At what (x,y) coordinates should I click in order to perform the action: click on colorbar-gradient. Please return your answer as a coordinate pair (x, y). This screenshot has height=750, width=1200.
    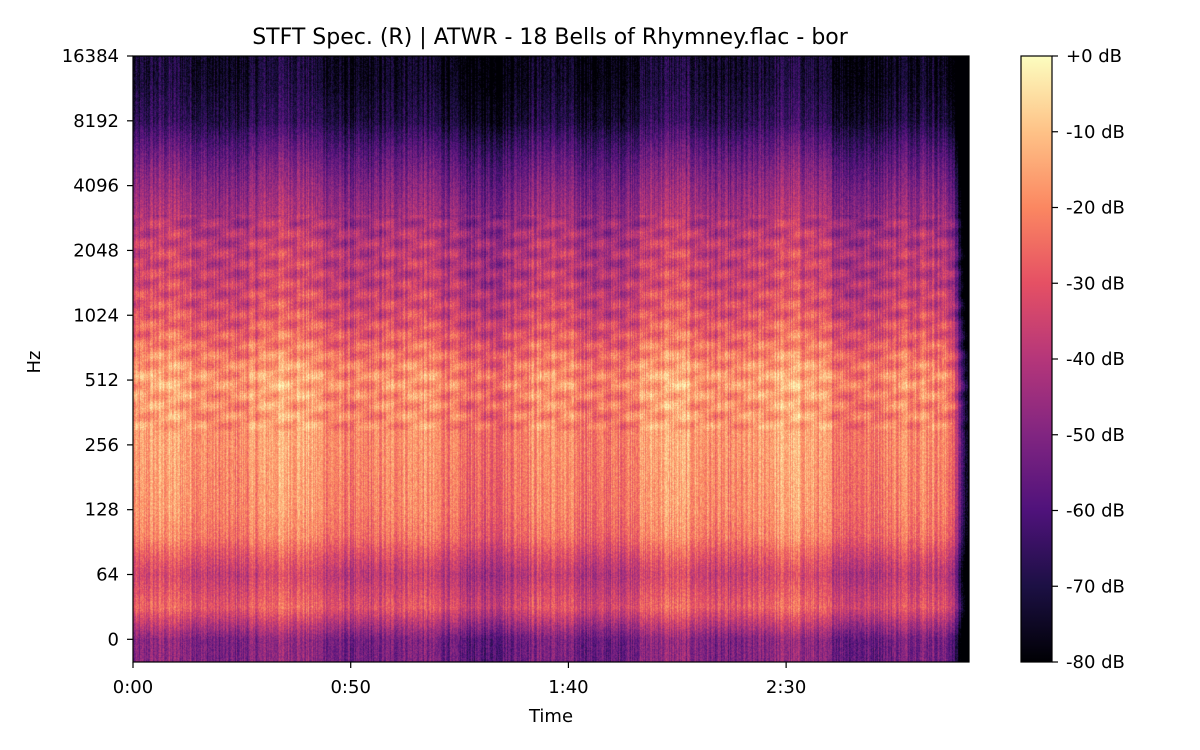
    Looking at the image, I should click on (1036, 359).